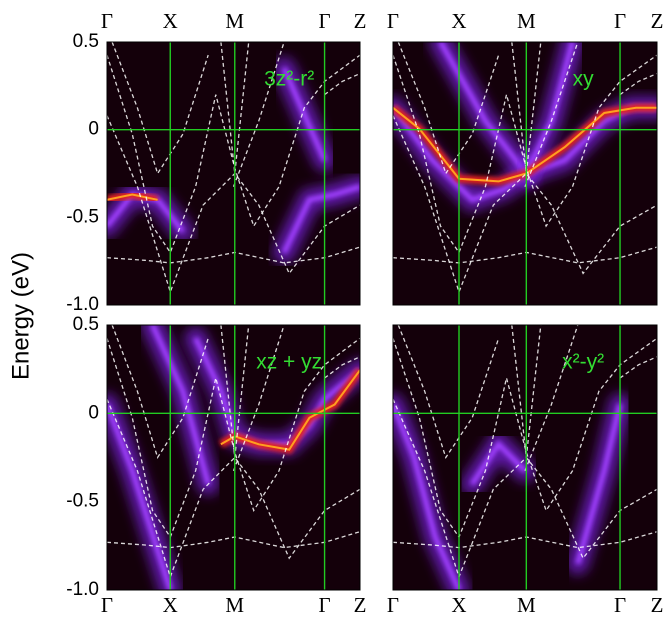  I want to click on orbital-label: 3z²-r², so click(289, 79).